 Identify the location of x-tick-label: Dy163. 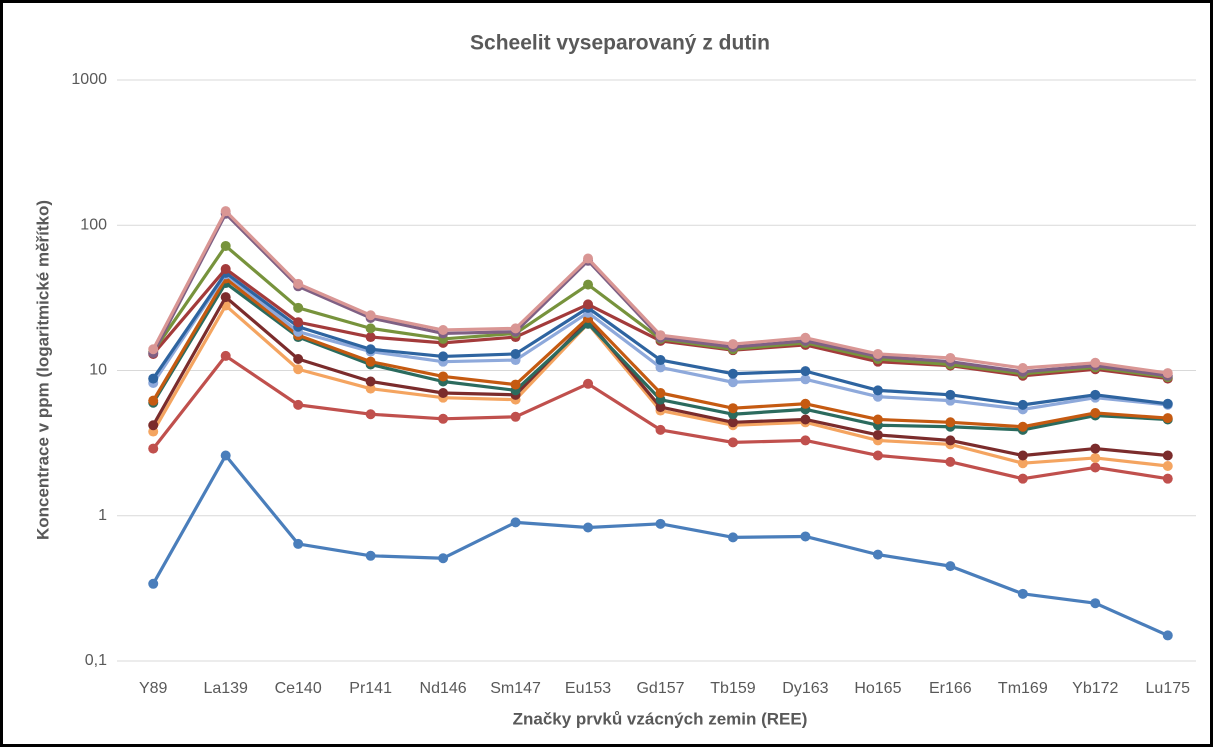
(805, 688).